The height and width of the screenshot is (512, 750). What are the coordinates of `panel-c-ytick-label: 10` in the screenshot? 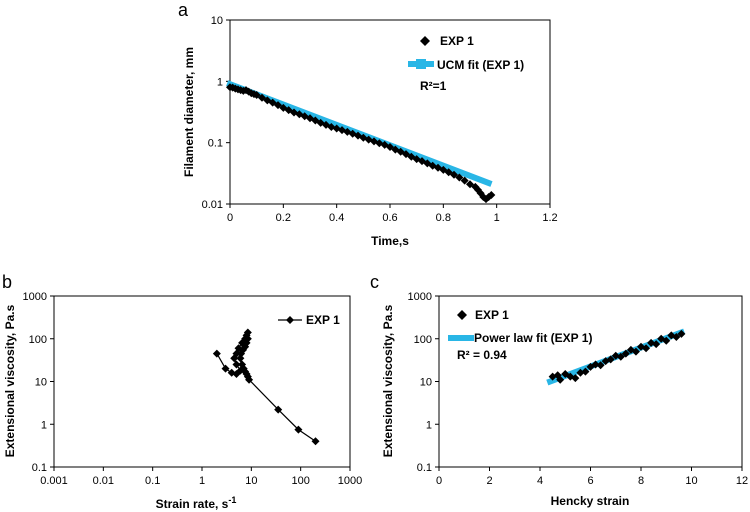 It's located at (426, 383).